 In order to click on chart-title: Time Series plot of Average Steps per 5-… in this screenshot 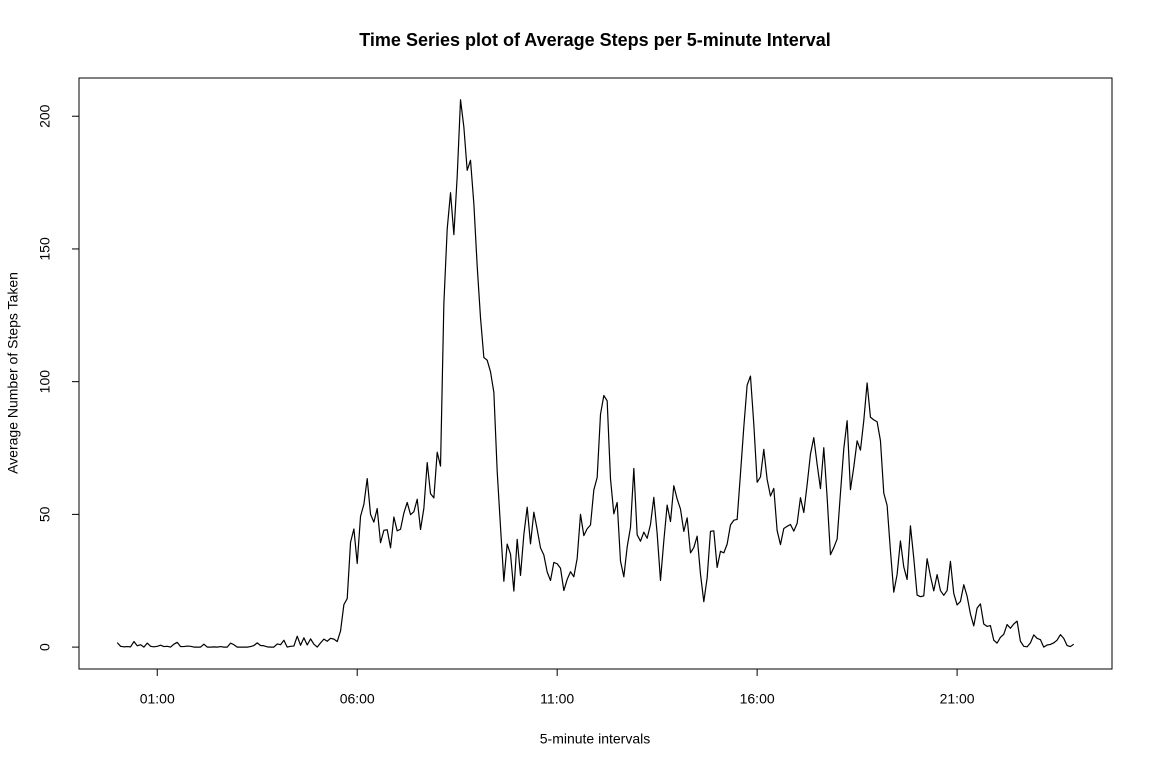, I will do `click(594, 40)`.